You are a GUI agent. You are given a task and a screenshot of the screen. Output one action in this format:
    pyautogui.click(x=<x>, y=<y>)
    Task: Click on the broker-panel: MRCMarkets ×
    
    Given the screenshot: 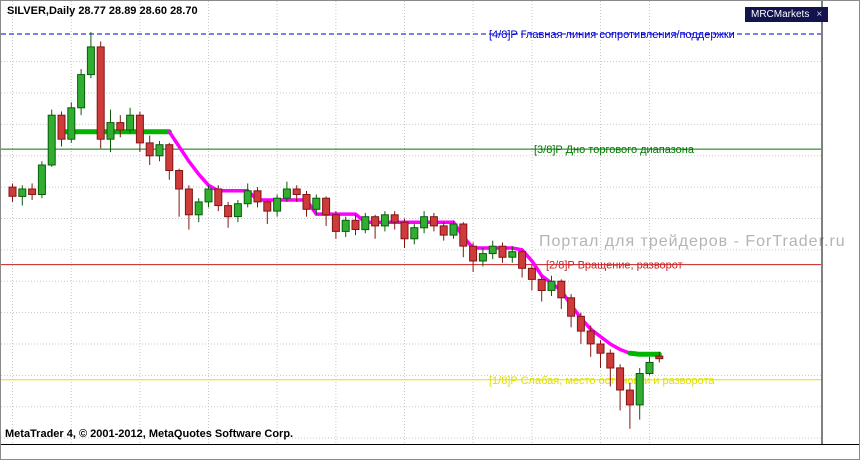 What is the action you would take?
    pyautogui.click(x=787, y=14)
    